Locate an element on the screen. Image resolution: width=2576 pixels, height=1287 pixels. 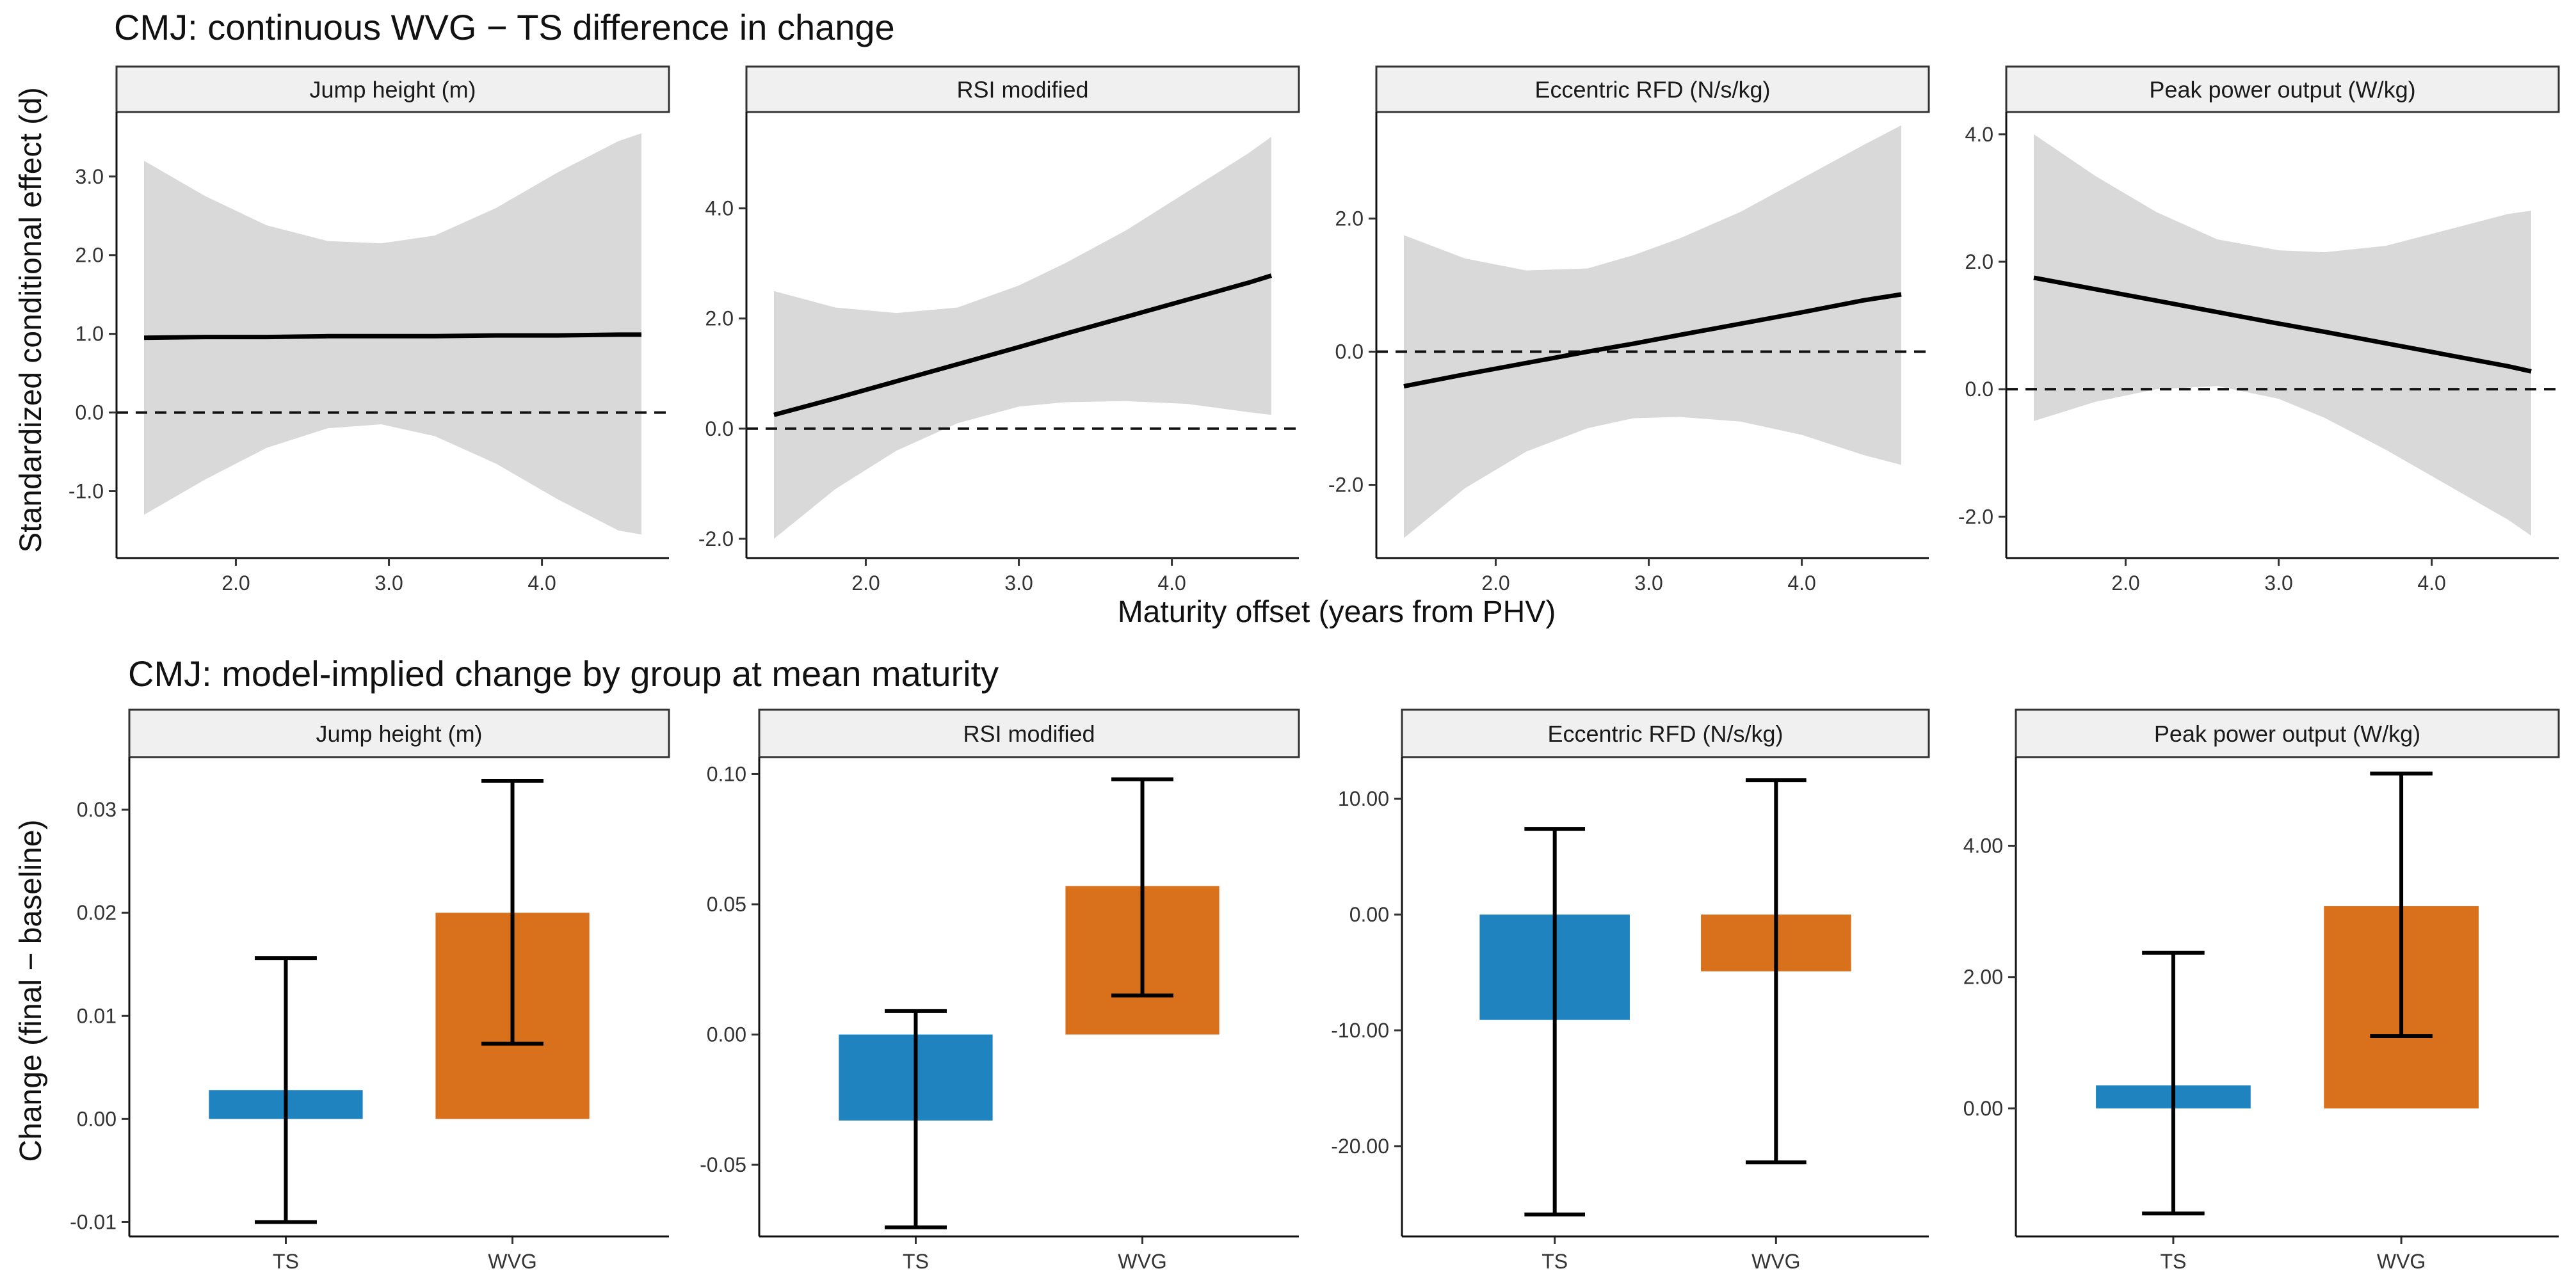
y-tick-label: 3.0 is located at coordinates (90, 176).